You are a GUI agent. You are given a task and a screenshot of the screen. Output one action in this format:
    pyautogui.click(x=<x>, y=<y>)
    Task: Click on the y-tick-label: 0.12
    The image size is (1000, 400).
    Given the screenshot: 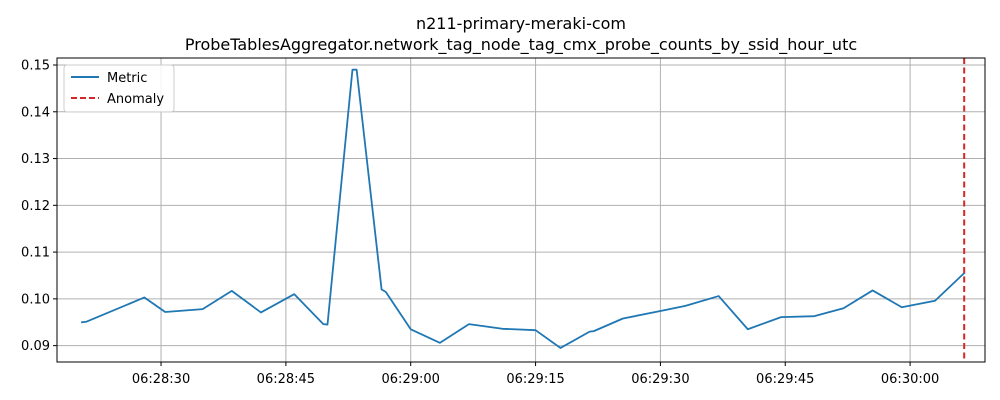 What is the action you would take?
    pyautogui.click(x=35, y=206)
    